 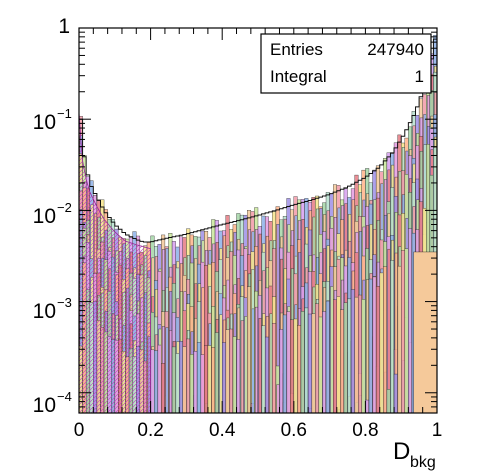 What do you see at coordinates (346, 63) in the screenshot?
I see `stats-box: Entries 247940 Integral 1` at bounding box center [346, 63].